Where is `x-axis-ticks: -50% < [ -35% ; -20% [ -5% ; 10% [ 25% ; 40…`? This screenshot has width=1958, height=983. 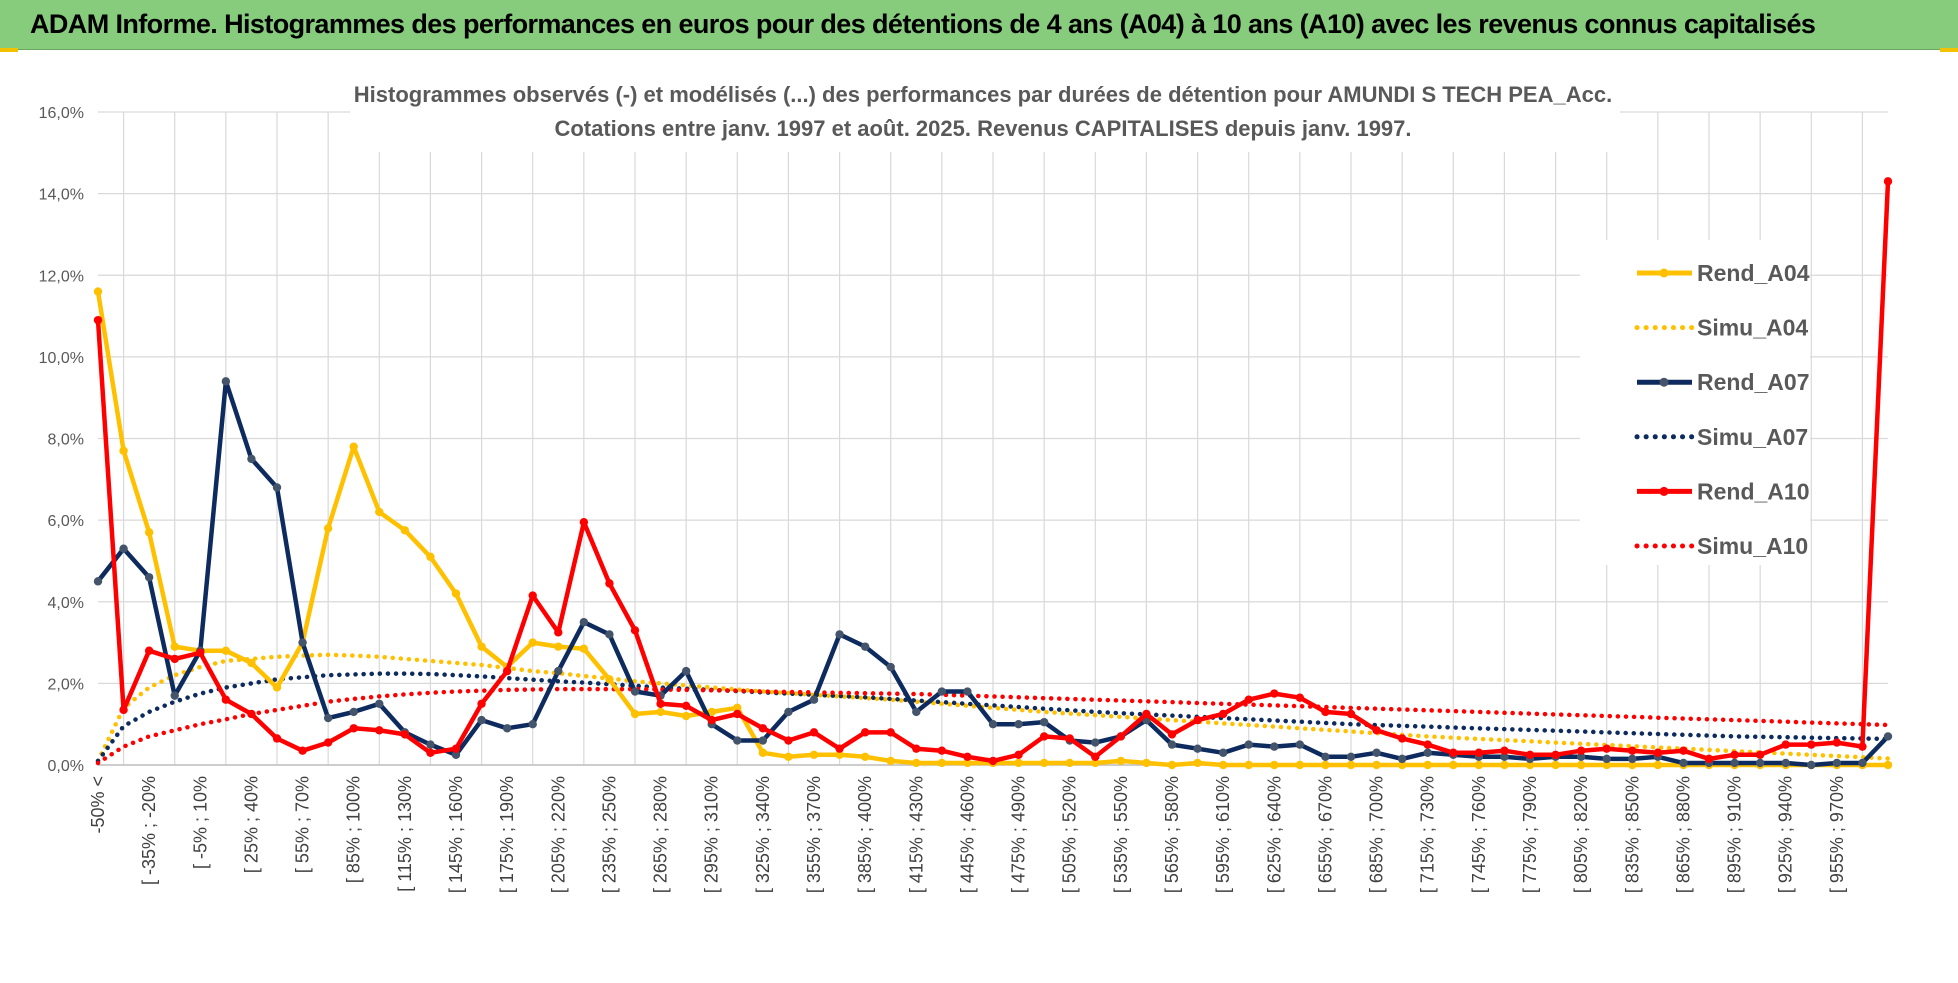 x-axis-ticks: -50% < [ -35% ; -20% [ -5% ; 10% [ 25% ; 40… is located at coordinates (967, 834).